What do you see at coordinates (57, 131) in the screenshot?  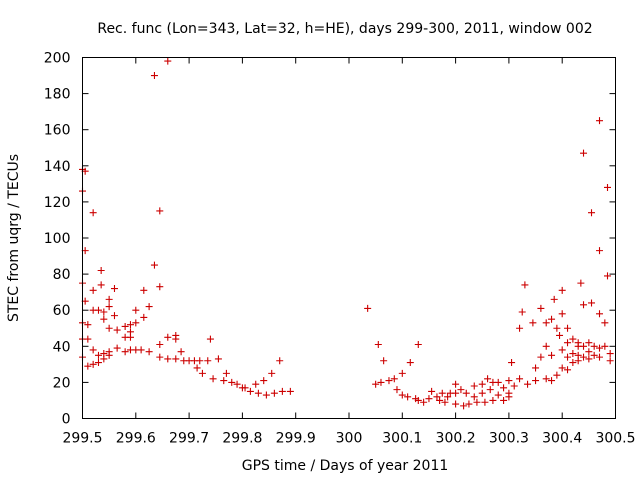 I see `y-tick-label: 160` at bounding box center [57, 131].